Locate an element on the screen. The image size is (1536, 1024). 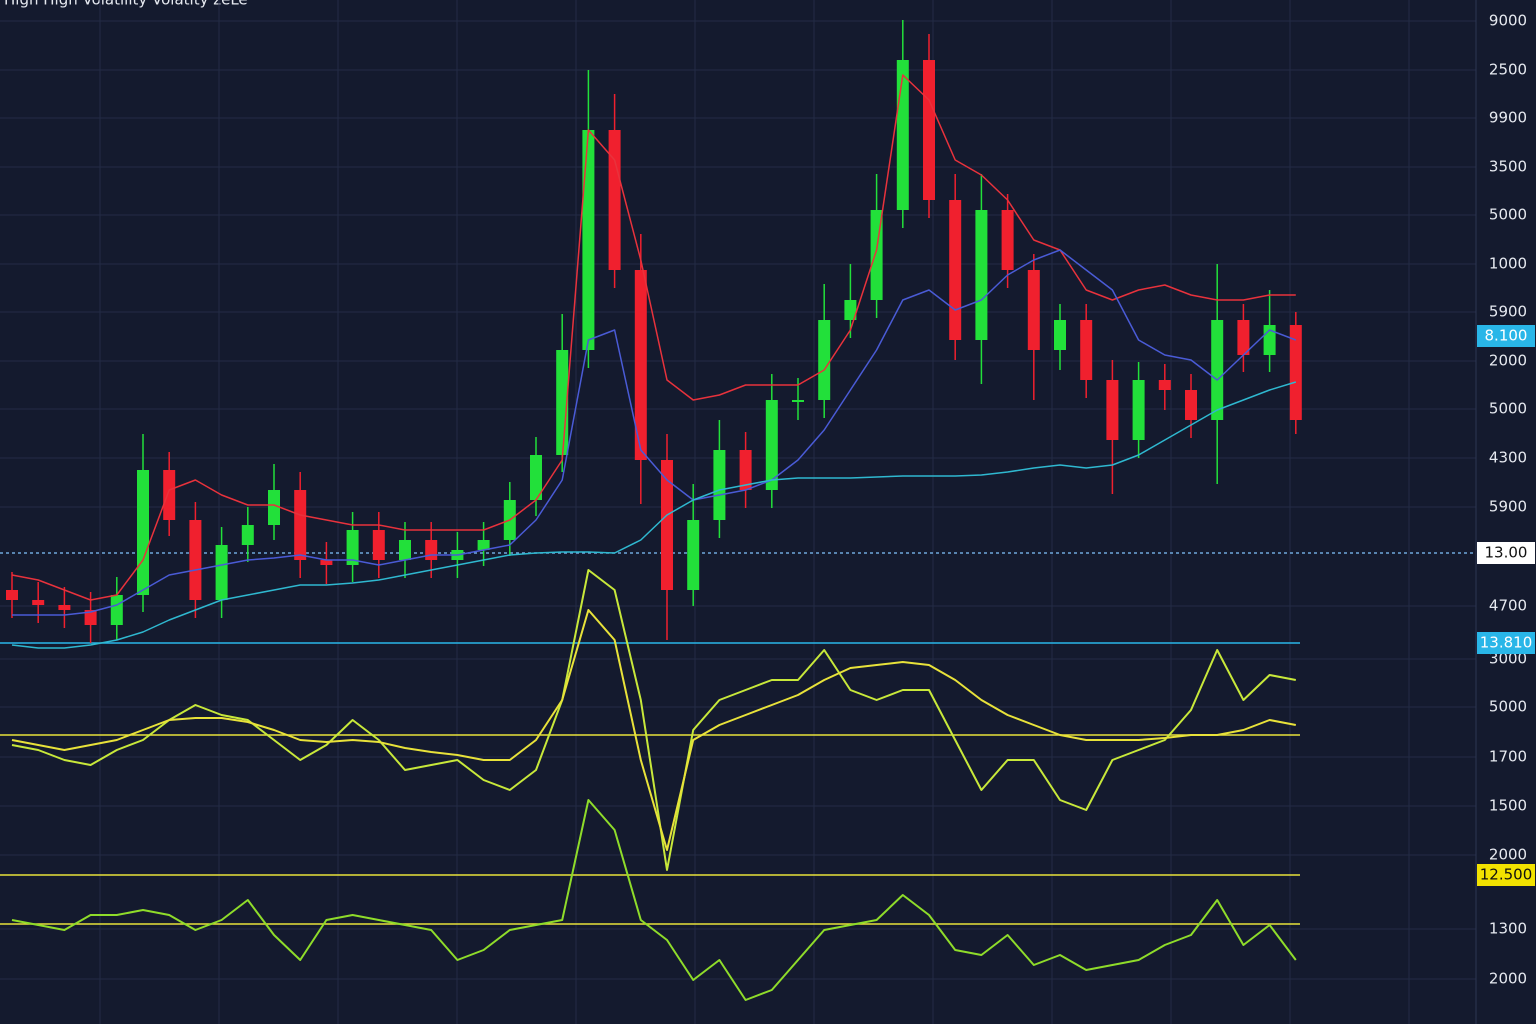
price-tag-label: 13.00 is located at coordinates (1506, 553).